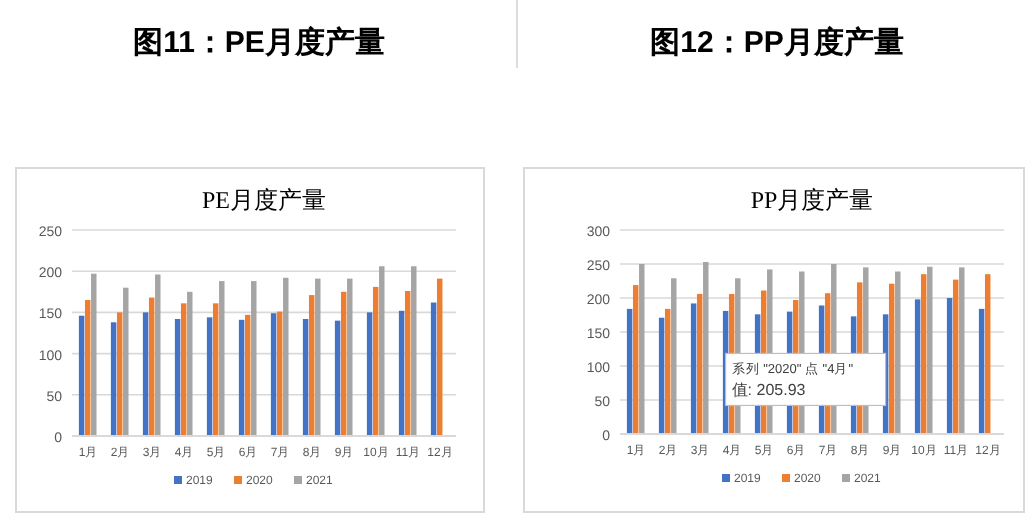 This screenshot has width=1036, height=530. Describe the element at coordinates (264, 200) in the screenshot. I see `chart-subtitle: PE月度产量` at that location.